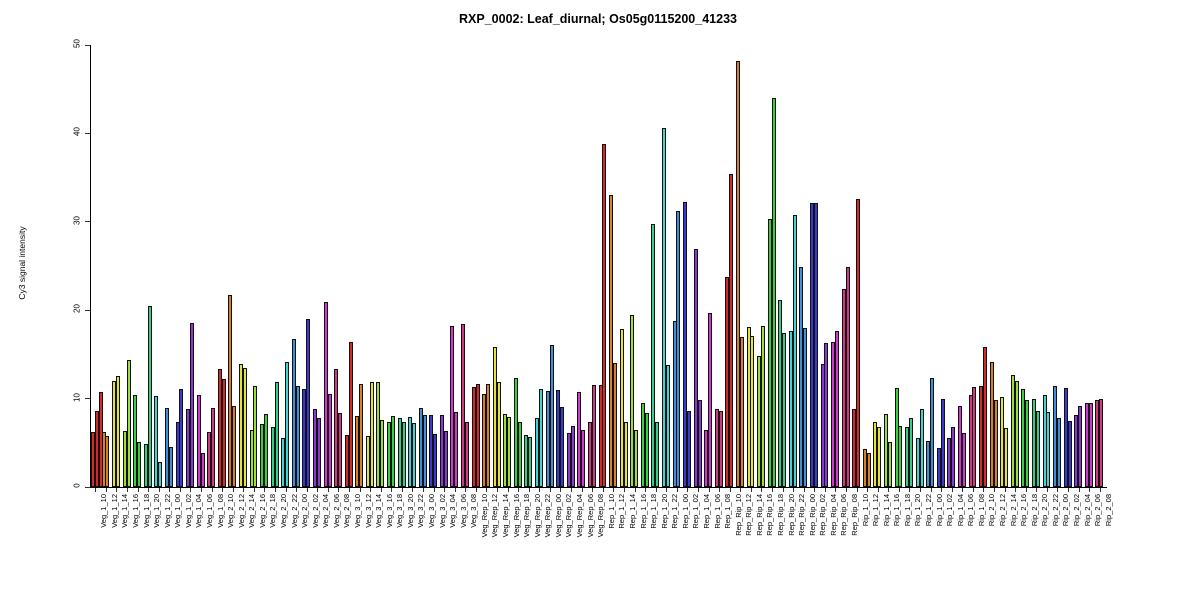 This screenshot has width=1200, height=600. I want to click on x-axis-tick-label: Veg_3_20, so click(410, 511).